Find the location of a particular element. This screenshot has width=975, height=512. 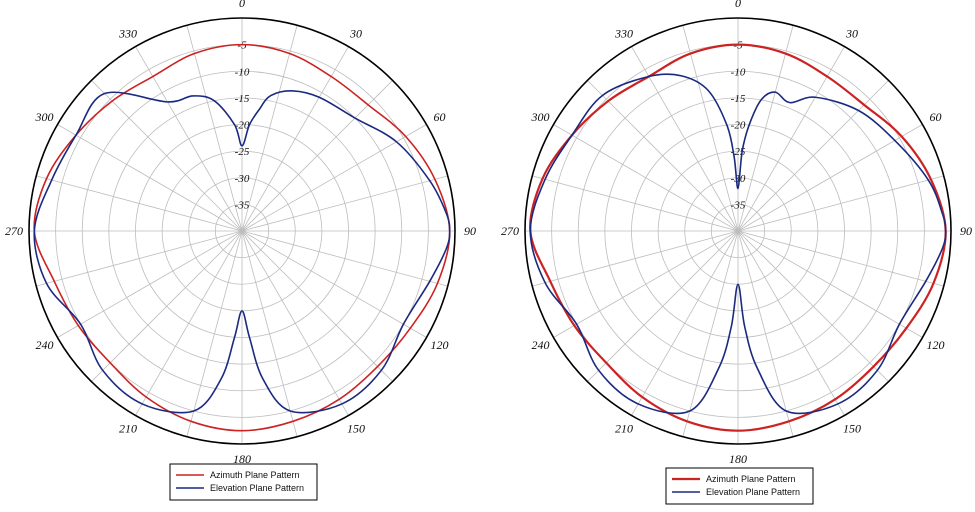

ring-label: -5 is located at coordinates (242, 46).